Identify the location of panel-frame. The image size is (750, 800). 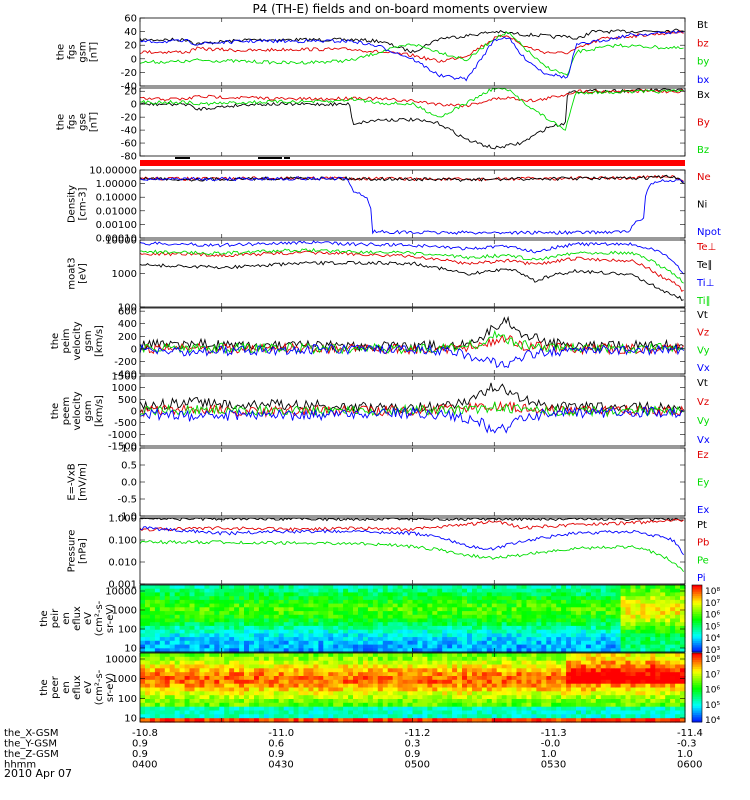
(412, 551).